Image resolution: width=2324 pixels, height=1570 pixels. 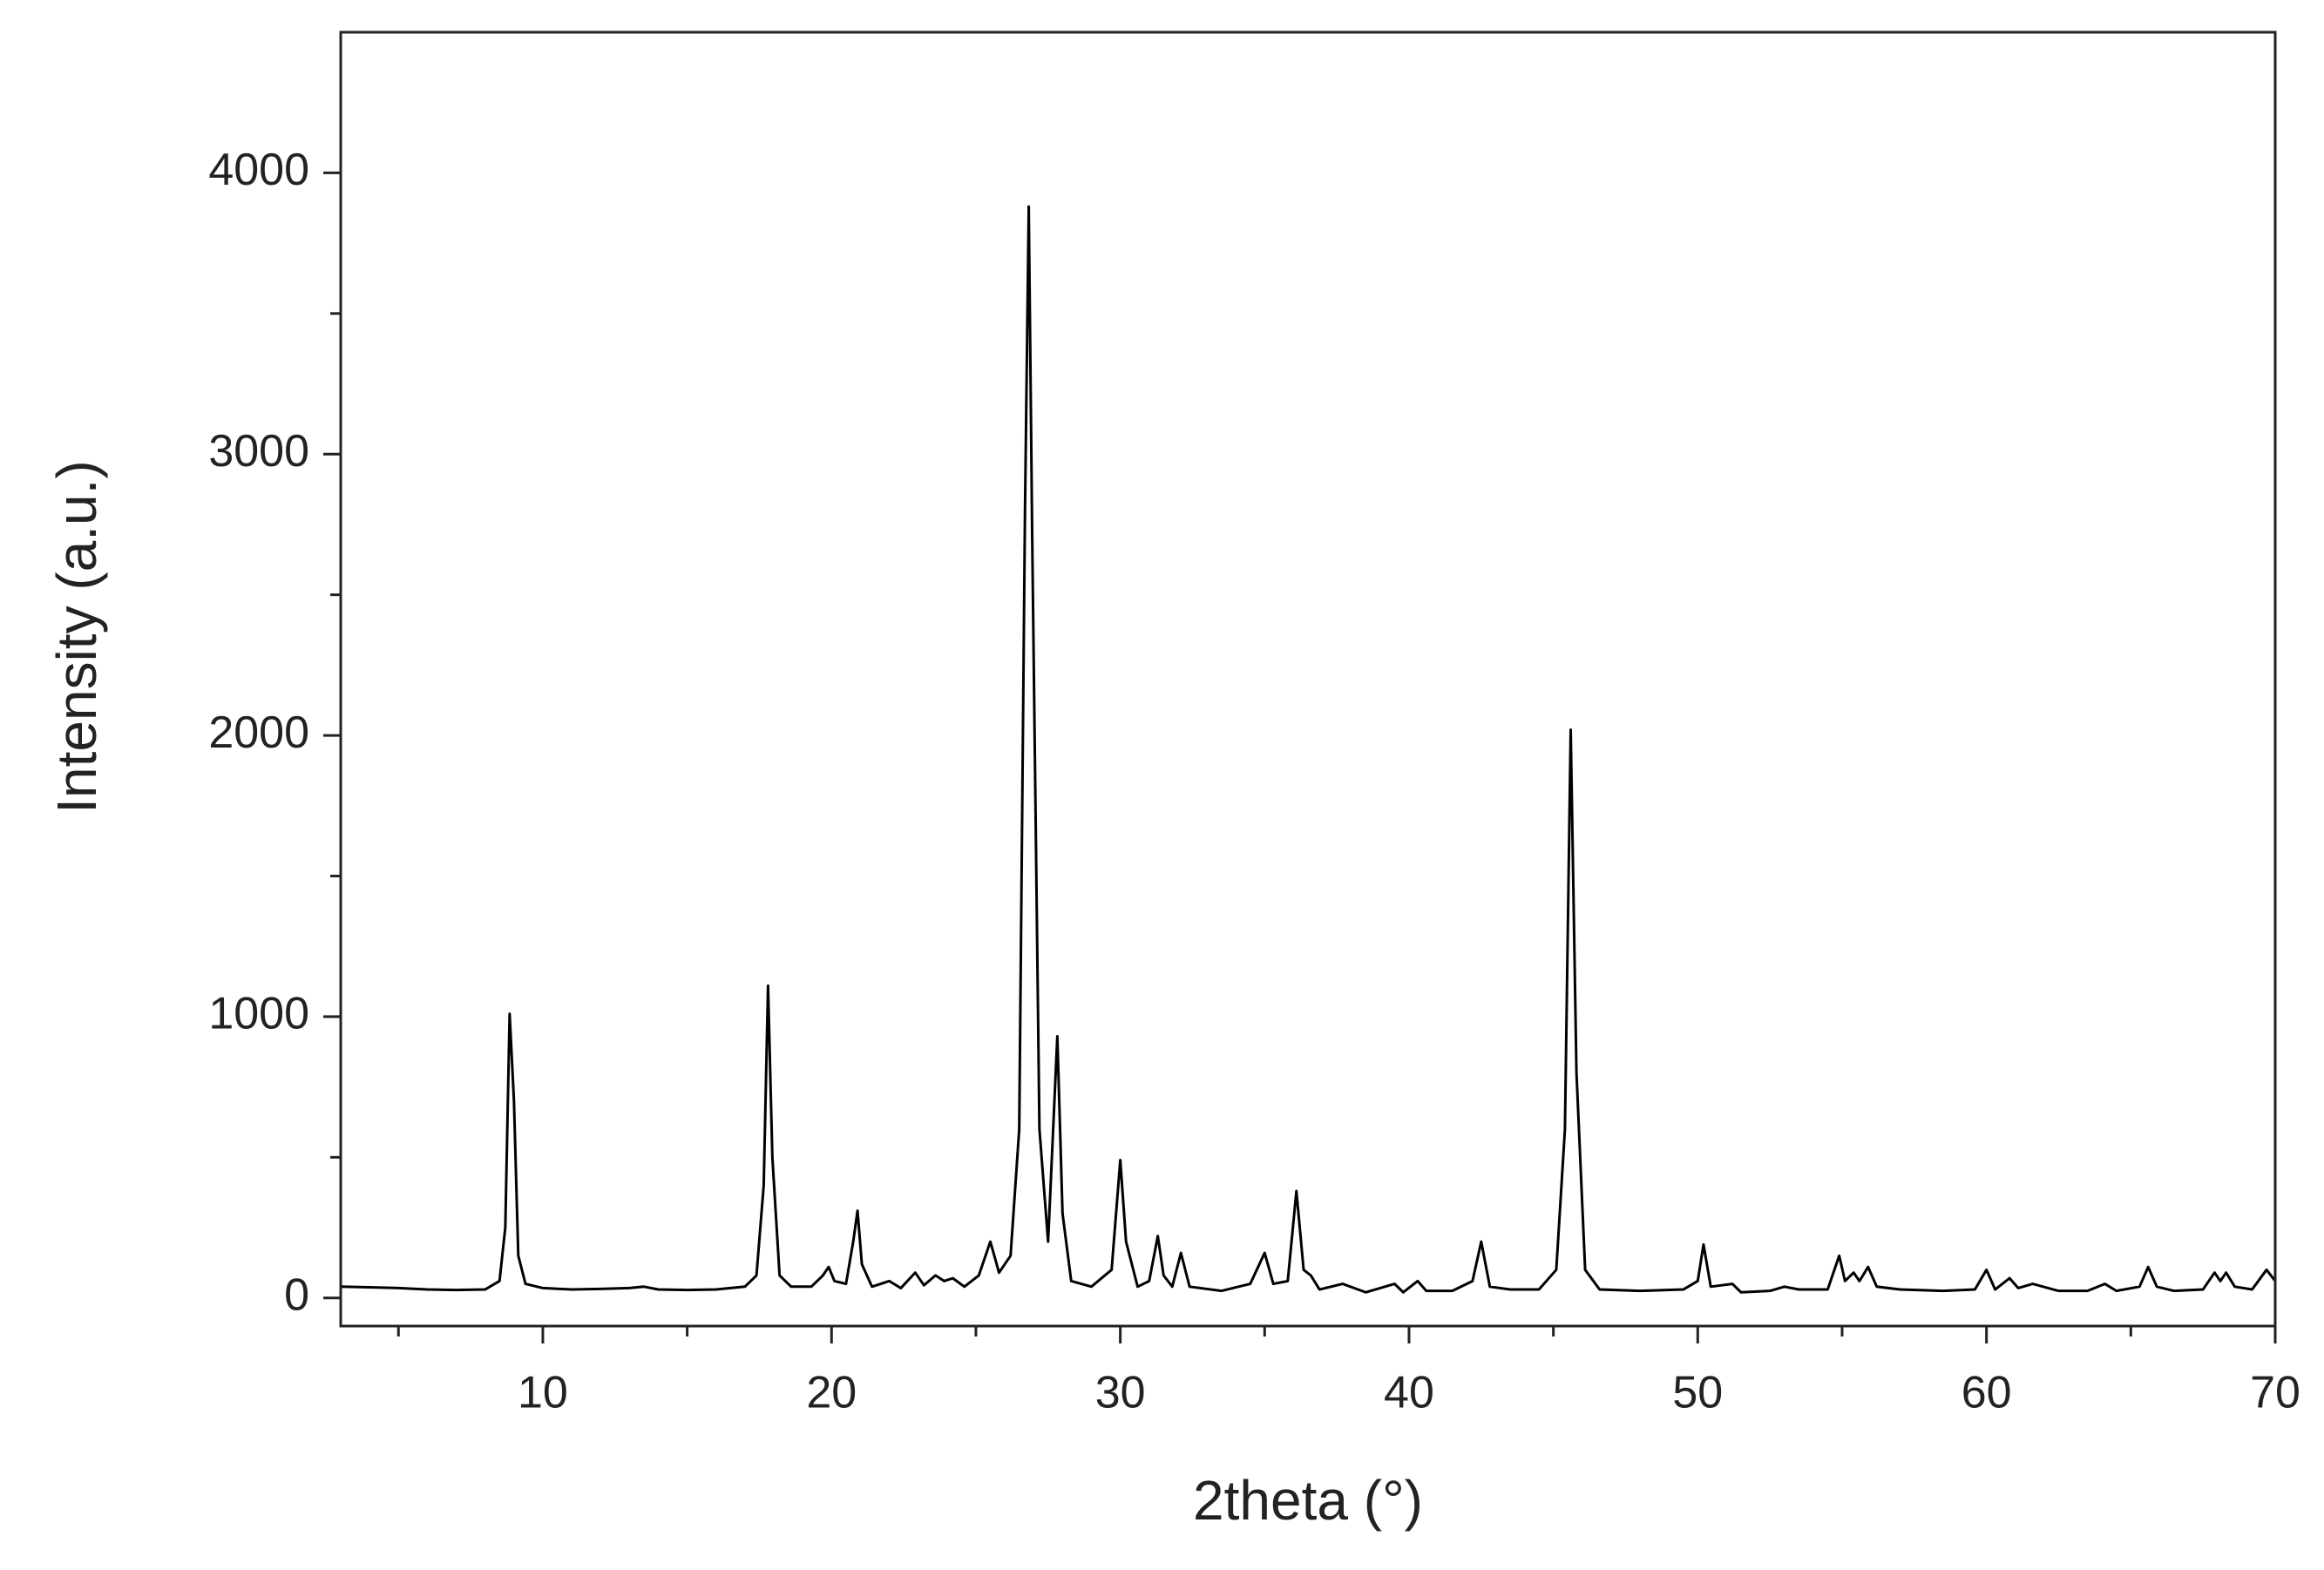 What do you see at coordinates (258, 170) in the screenshot?
I see `y-tick-label: 4000` at bounding box center [258, 170].